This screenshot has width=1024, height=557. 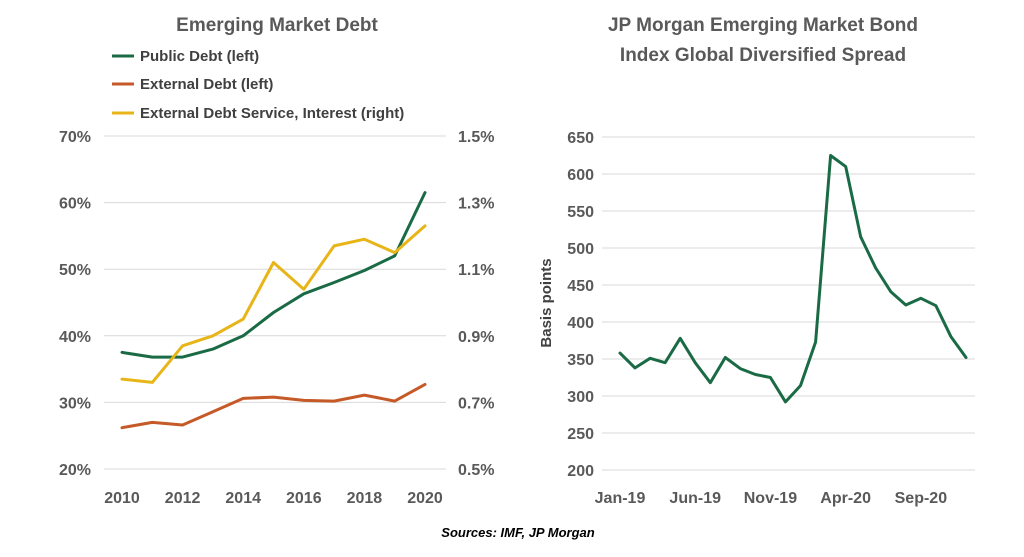 I want to click on right-chart-x-axis-ticks: Jan-19 Jun-19 Nov-19 Apr-20 Sep-20, so click(x=771, y=498).